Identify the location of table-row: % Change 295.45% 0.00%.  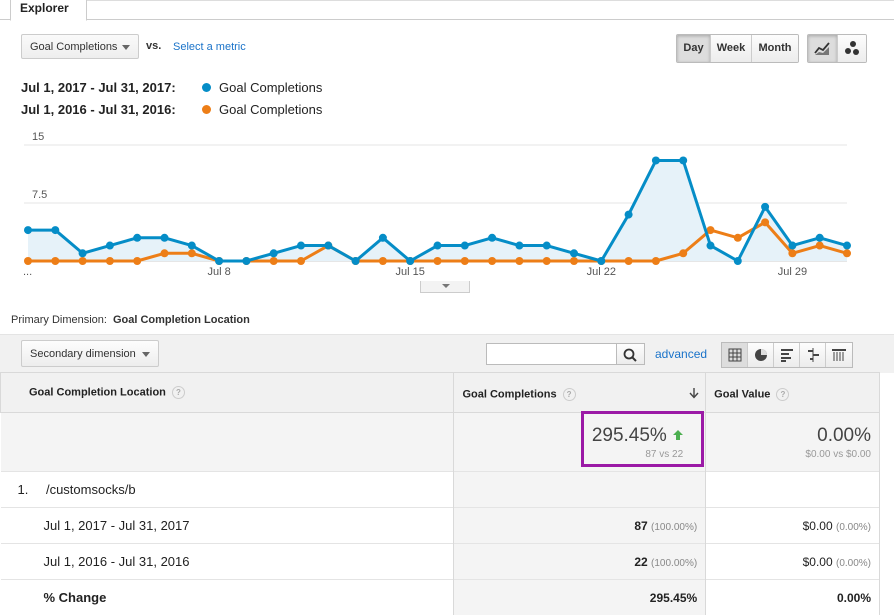
(440, 597).